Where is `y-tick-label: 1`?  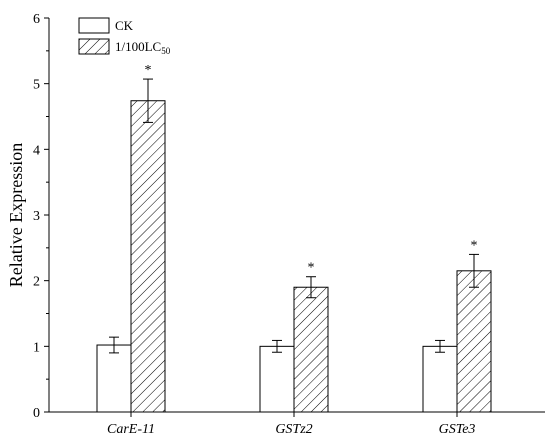 y-tick-label: 1 is located at coordinates (36, 347).